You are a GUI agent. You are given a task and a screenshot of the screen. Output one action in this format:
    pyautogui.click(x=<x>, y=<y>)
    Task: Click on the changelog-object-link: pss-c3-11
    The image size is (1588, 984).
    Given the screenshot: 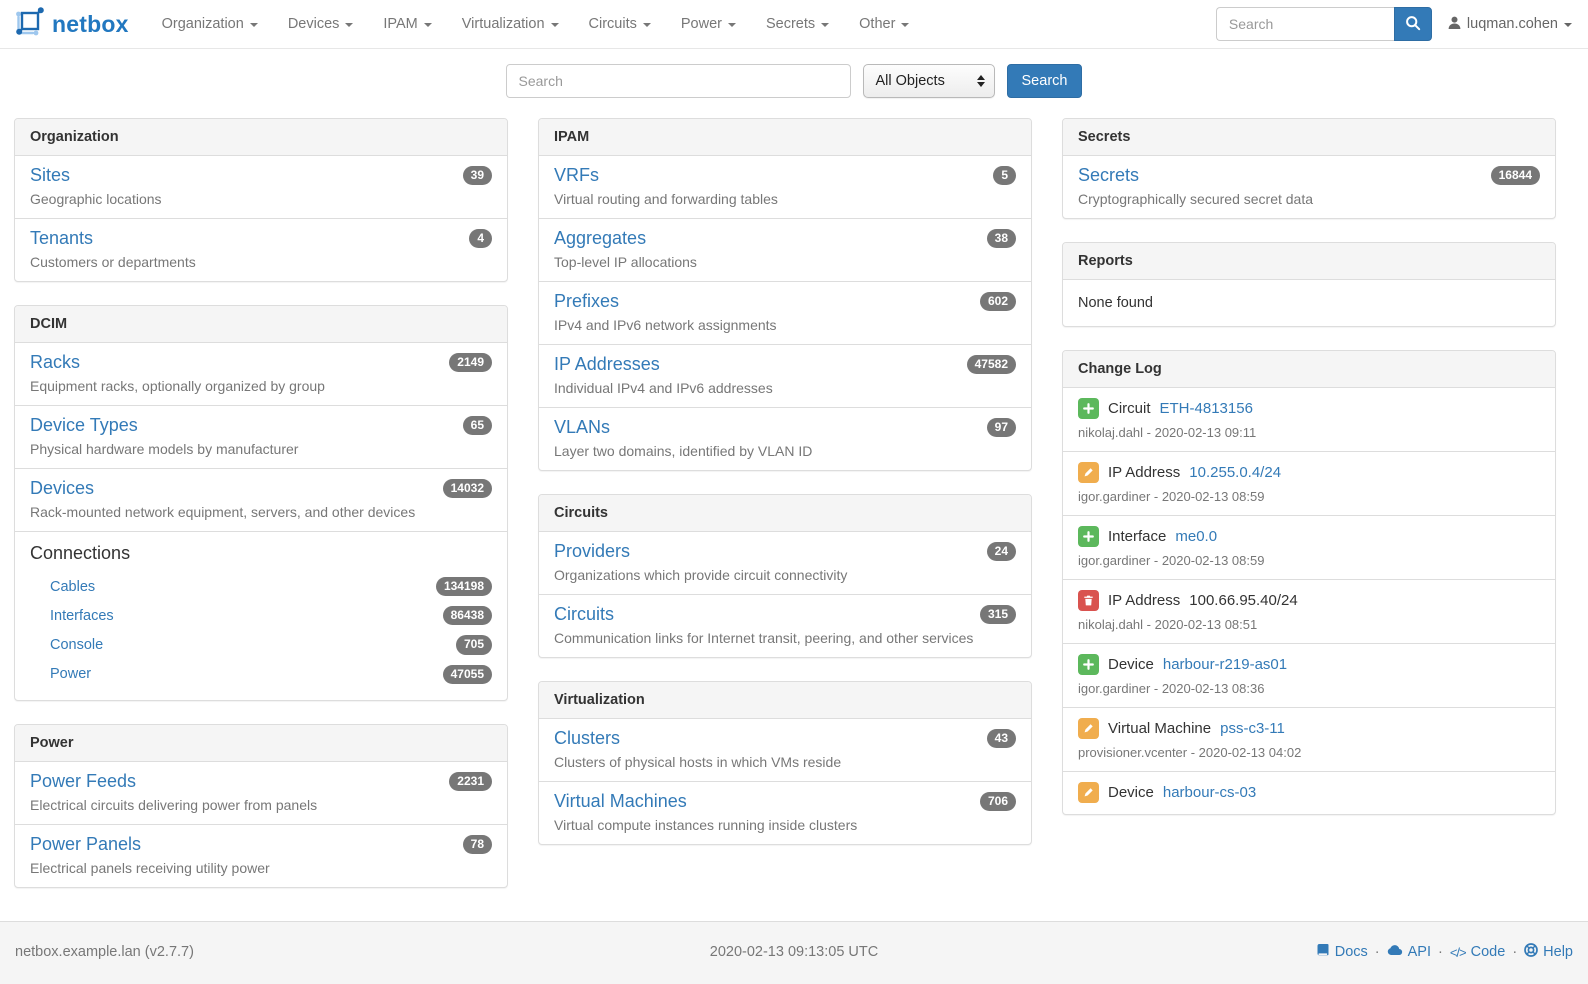 What is the action you would take?
    pyautogui.click(x=1252, y=728)
    